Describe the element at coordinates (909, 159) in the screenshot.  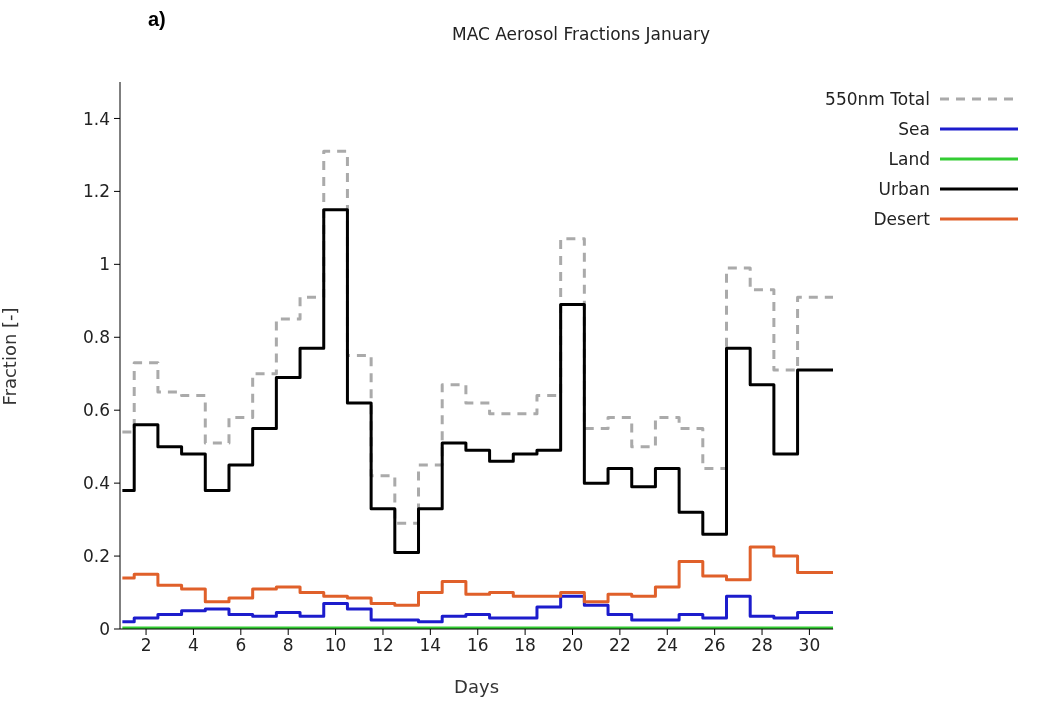
I see `legend-label: Land` at that location.